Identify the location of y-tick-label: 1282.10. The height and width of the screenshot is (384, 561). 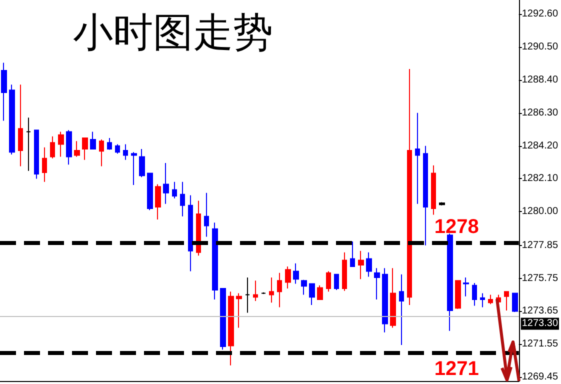
(540, 178).